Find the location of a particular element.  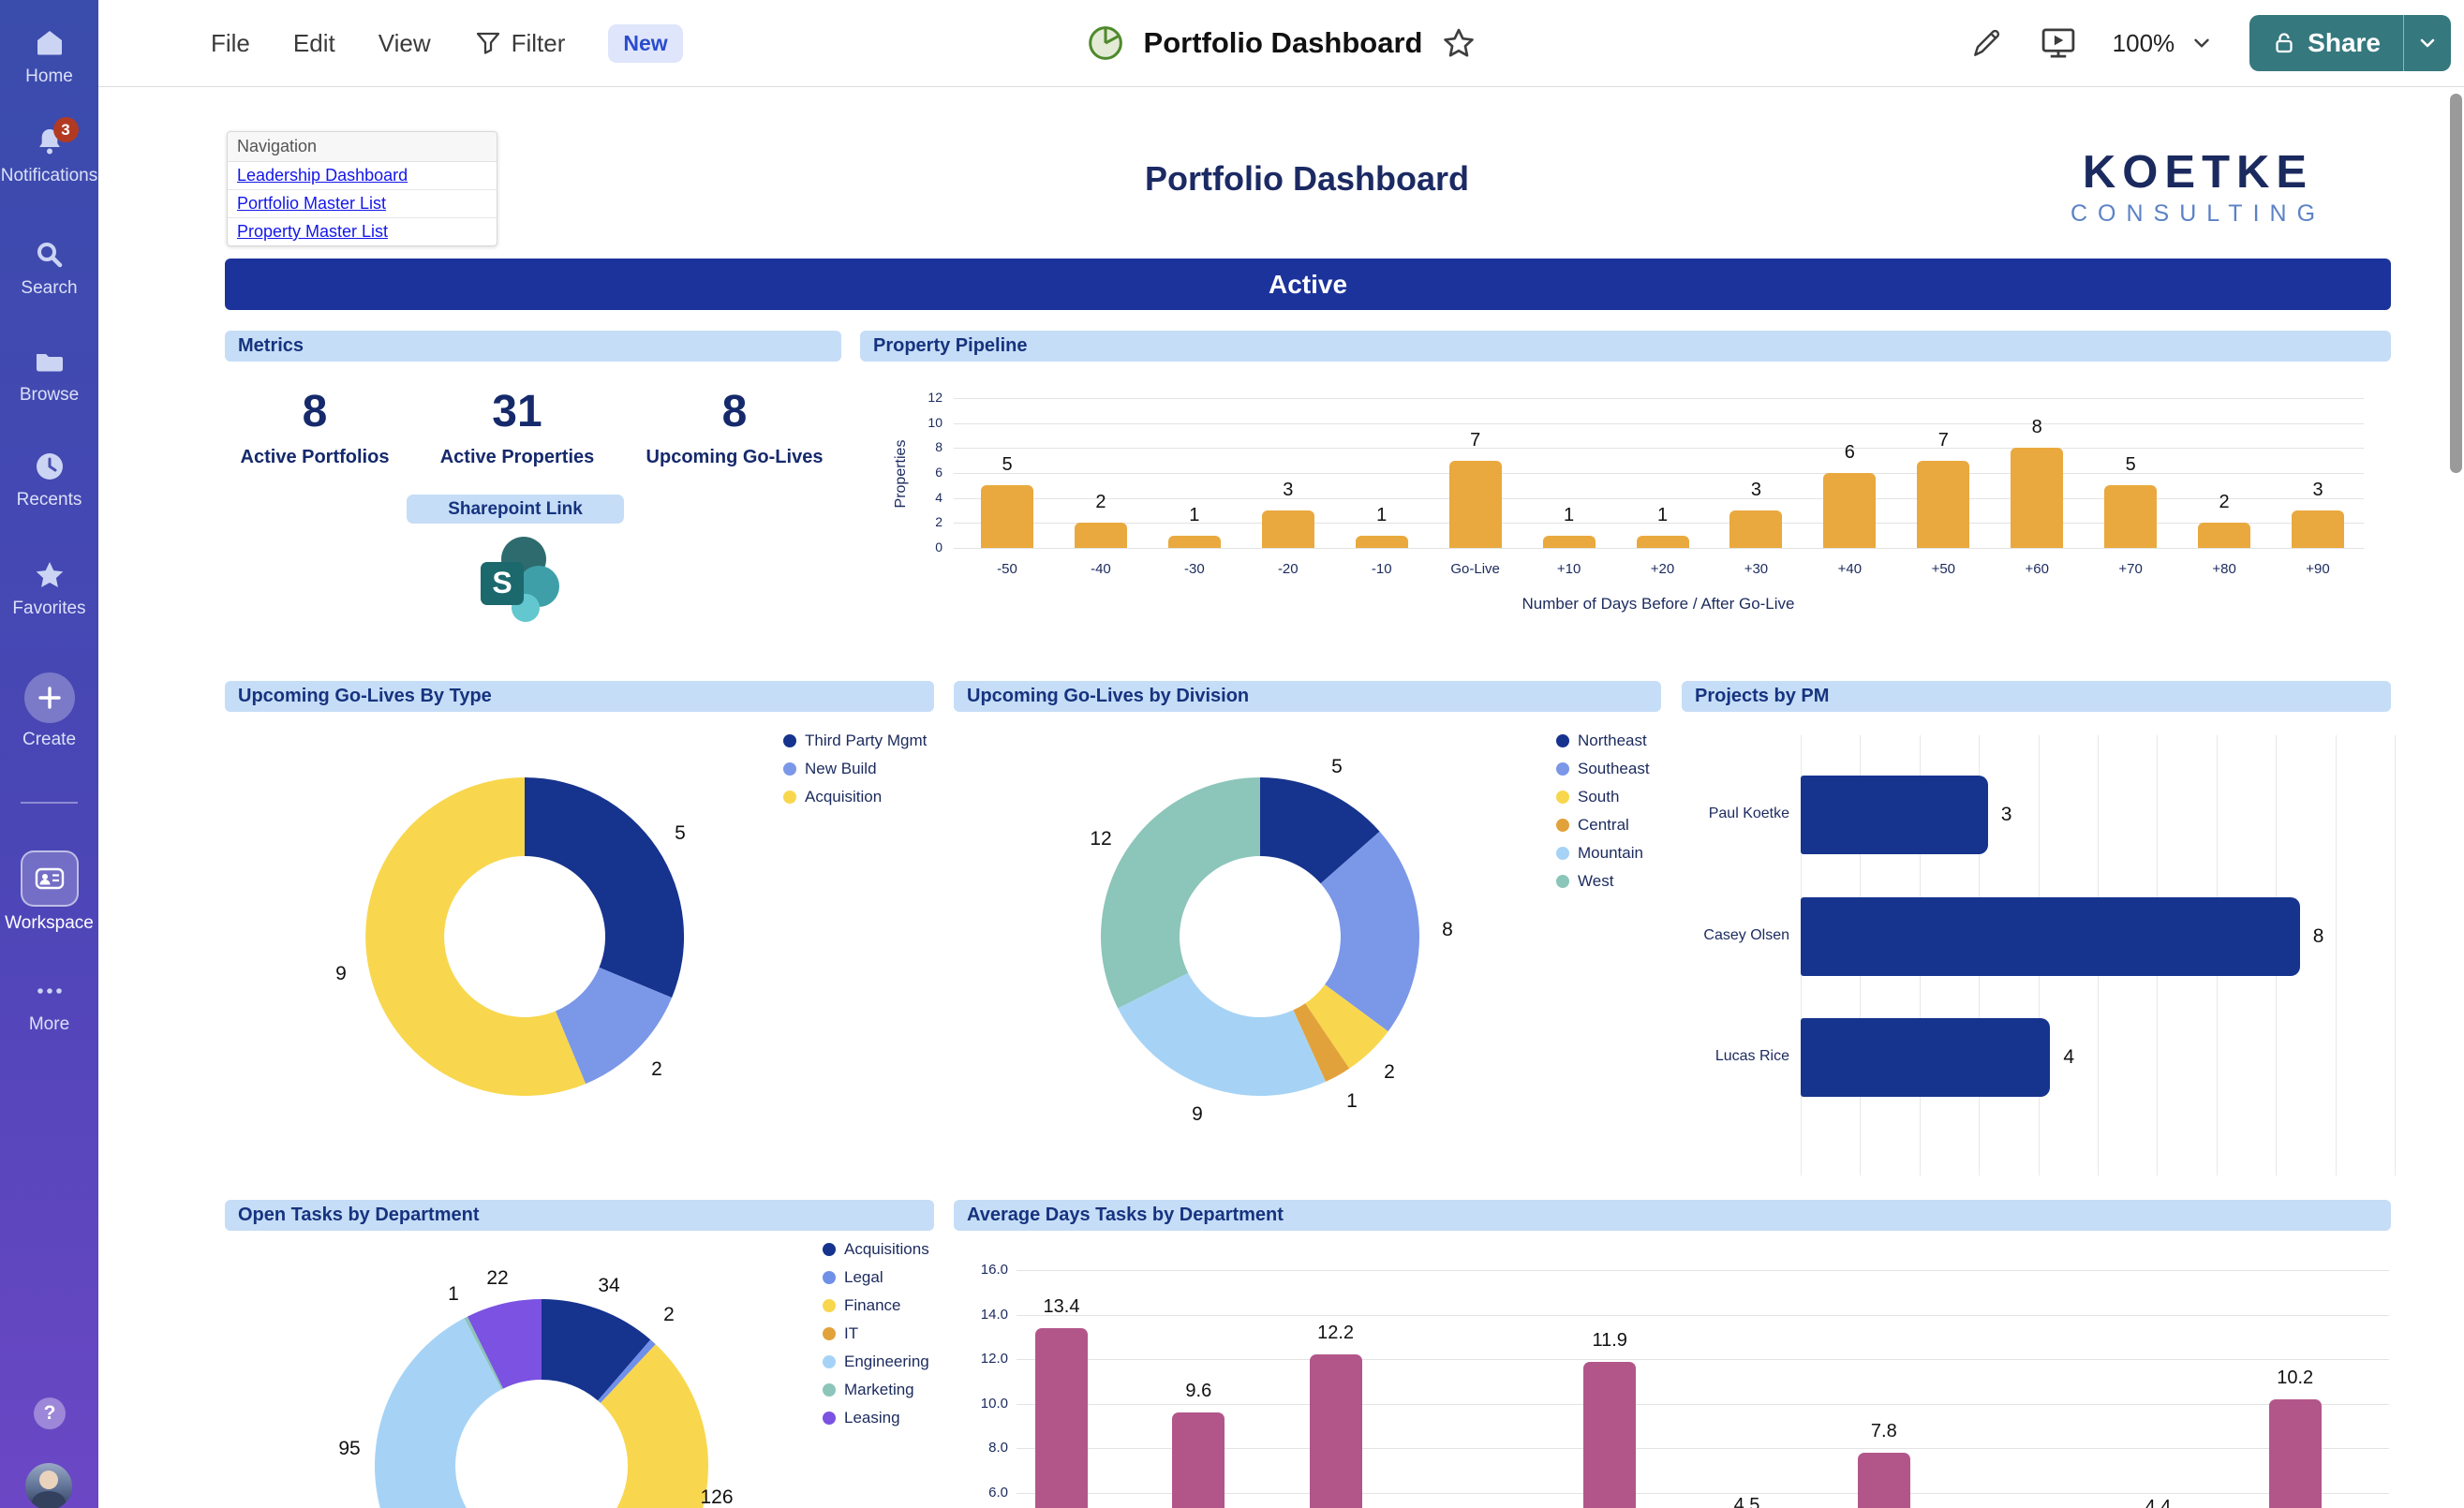

user-avatar is located at coordinates (49, 1485).